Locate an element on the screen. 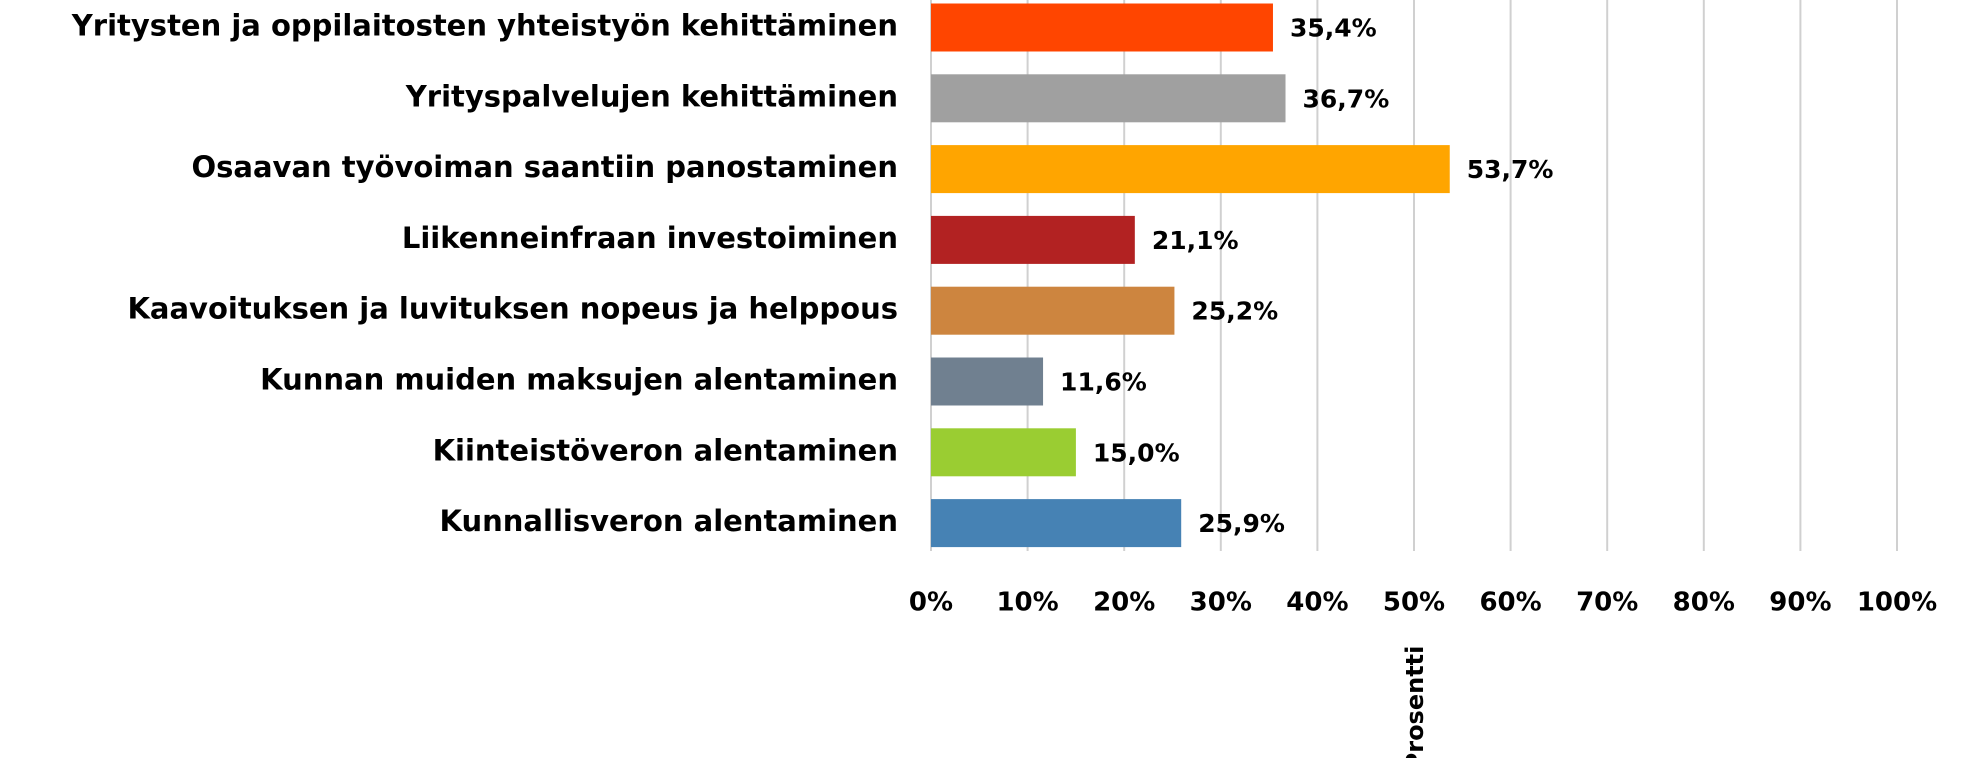 Image resolution: width=1965 pixels, height=762 pixels. data-label: 36,7% is located at coordinates (1346, 98).